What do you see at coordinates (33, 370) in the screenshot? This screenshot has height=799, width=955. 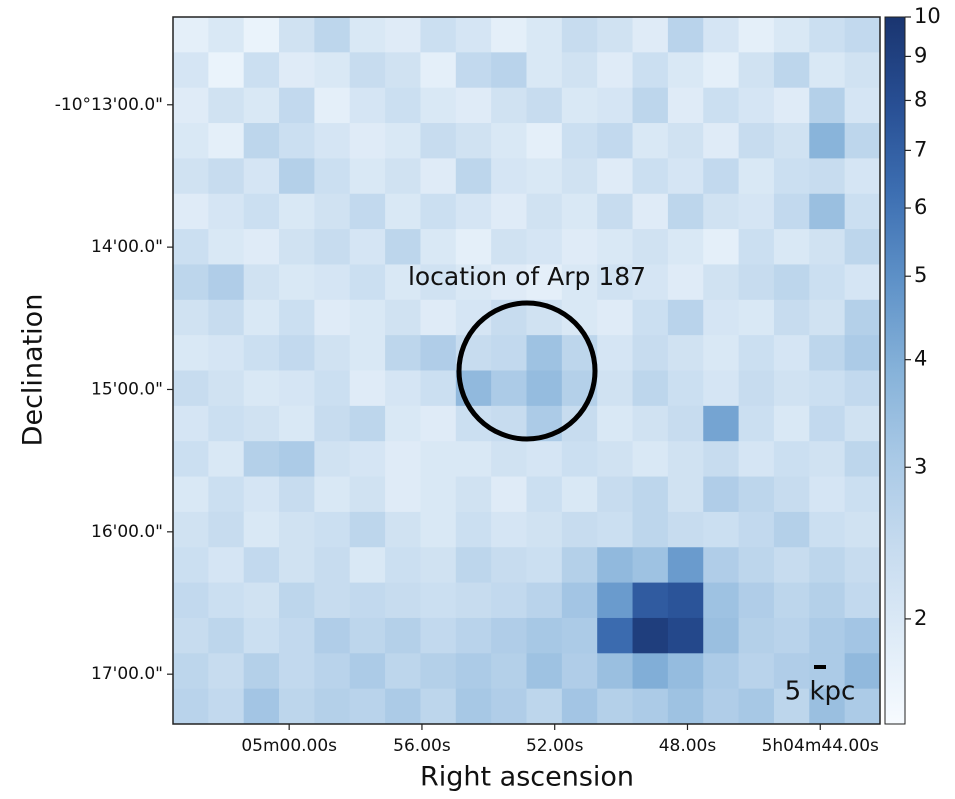 I see `y-axis-title: Declination` at bounding box center [33, 370].